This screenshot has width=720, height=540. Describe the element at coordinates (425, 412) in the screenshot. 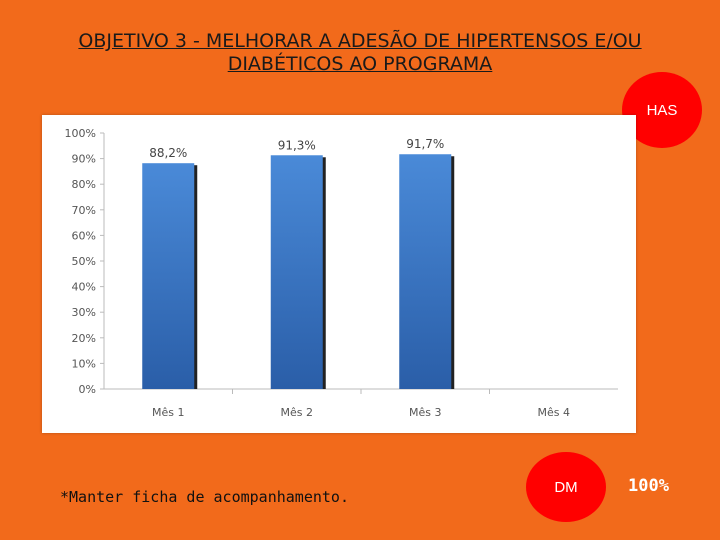

I see `x-tick-label: Mês 3` at that location.